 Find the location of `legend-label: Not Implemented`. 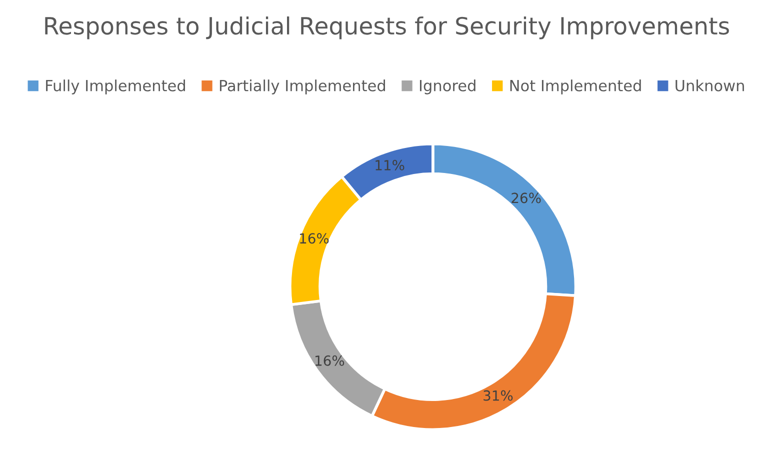

legend-label: Not Implemented is located at coordinates (575, 87).